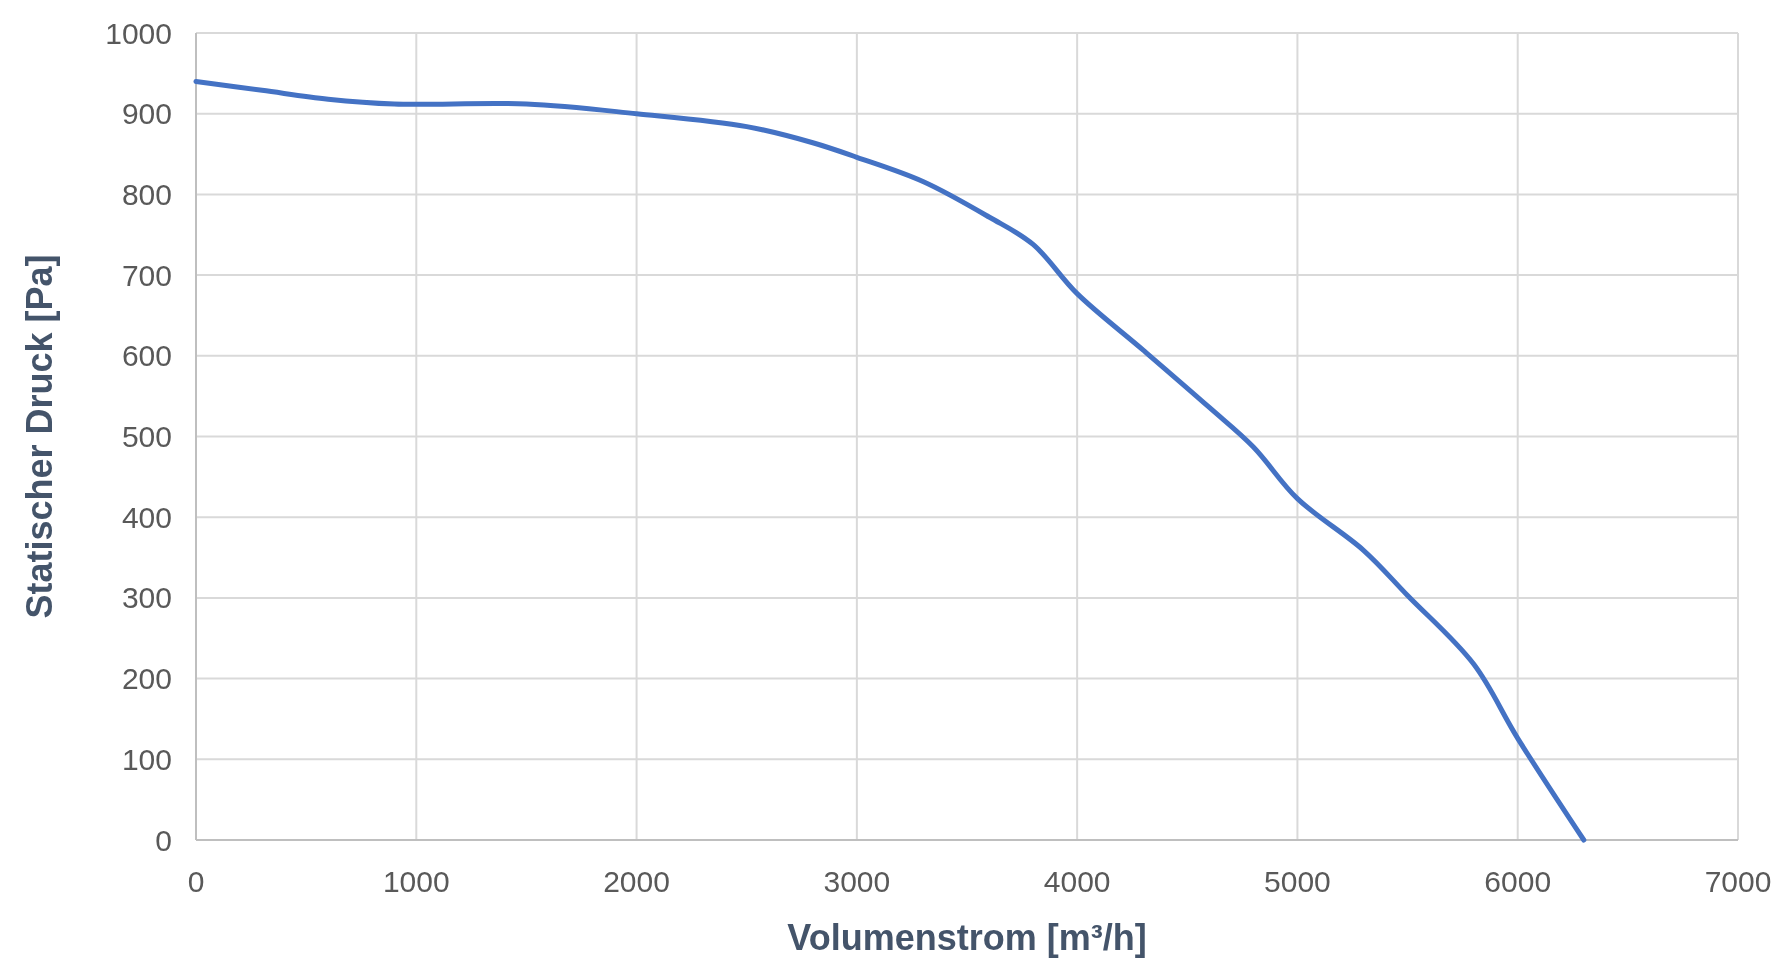 The image size is (1790, 972). I want to click on y-tick-label: 400, so click(146, 517).